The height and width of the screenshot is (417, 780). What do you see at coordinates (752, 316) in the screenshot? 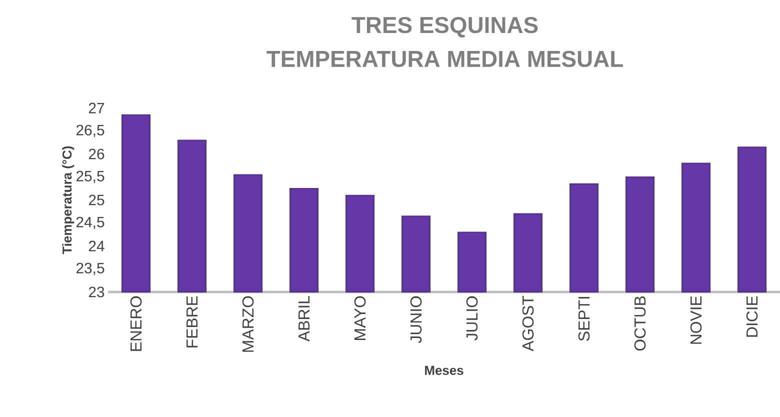
I see `x-tick-label: DICIE` at bounding box center [752, 316].